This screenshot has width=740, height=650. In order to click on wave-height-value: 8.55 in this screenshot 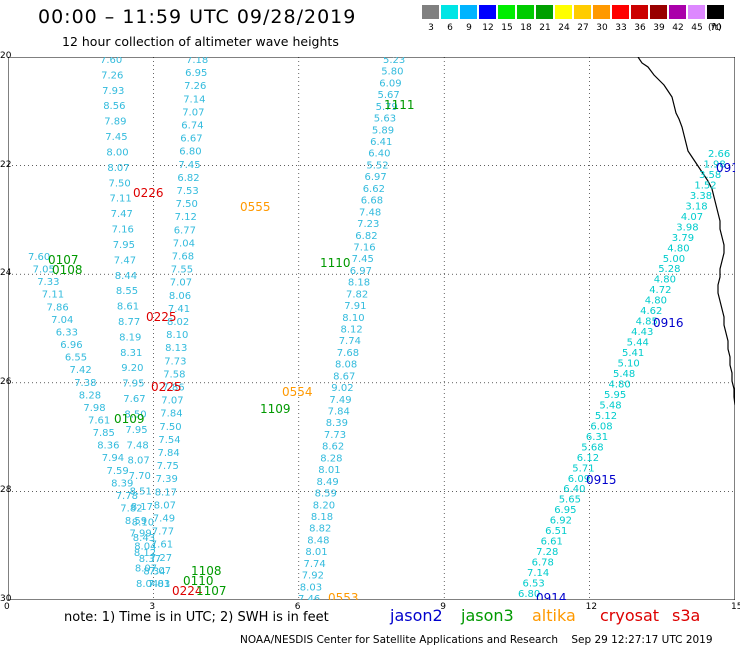, I will do `click(127, 291)`.